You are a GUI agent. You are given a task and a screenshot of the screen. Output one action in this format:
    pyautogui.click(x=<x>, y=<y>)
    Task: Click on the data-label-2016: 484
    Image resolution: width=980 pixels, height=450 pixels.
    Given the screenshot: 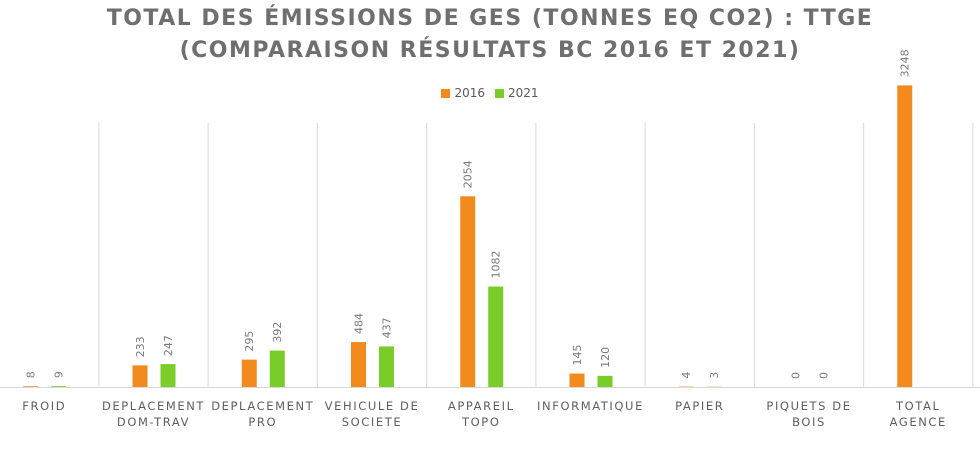 What is the action you would take?
    pyautogui.click(x=359, y=323)
    